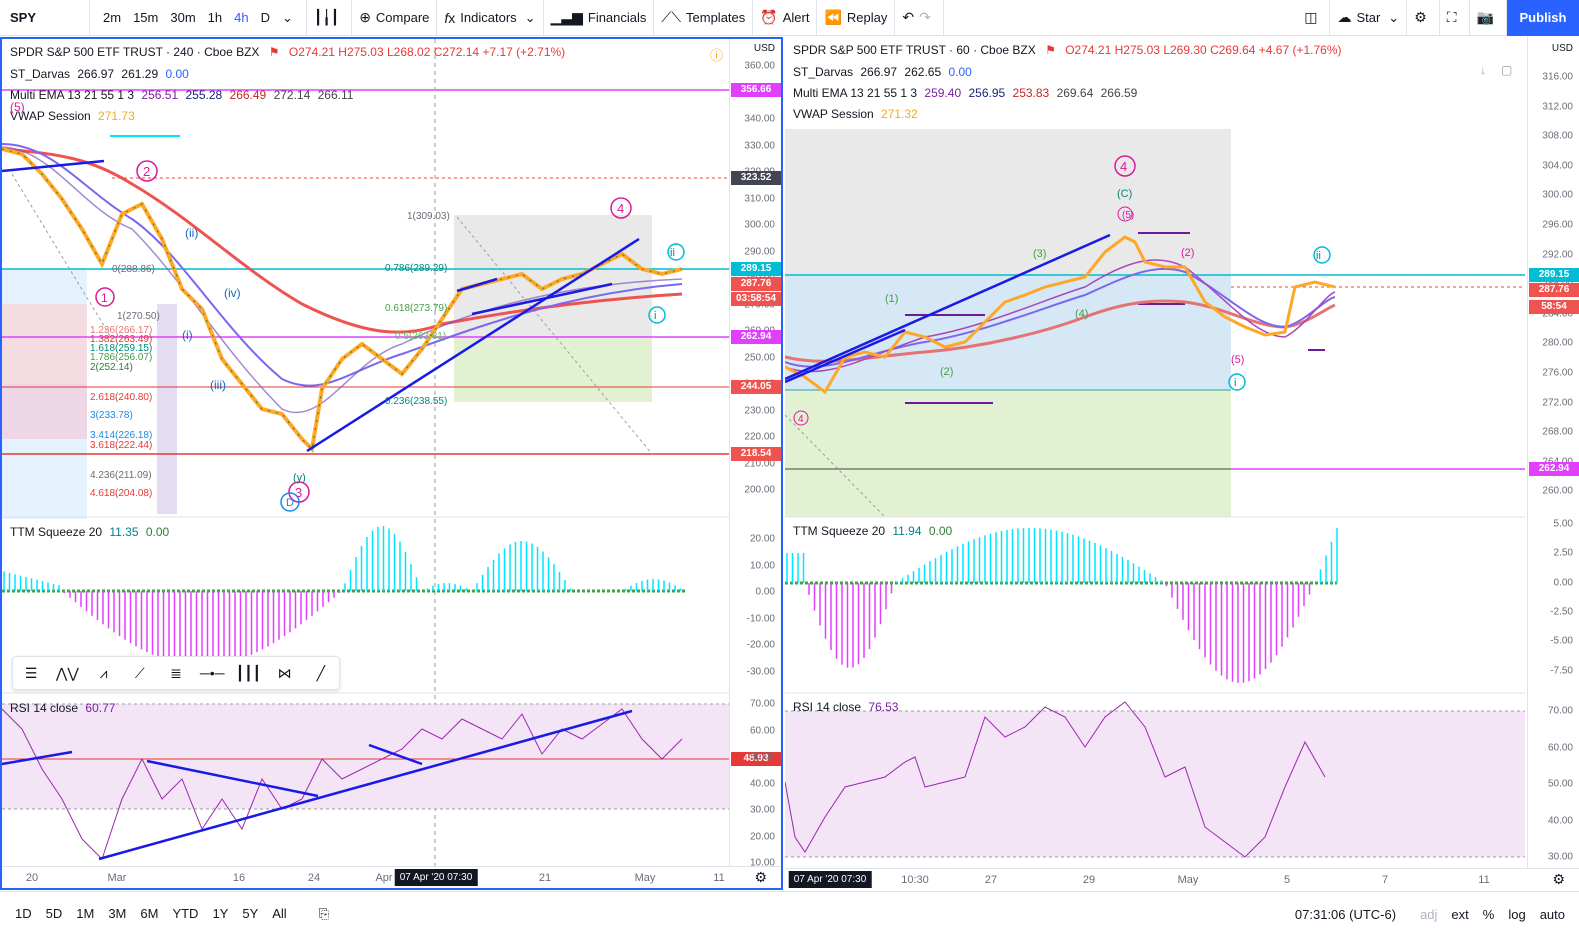 The image size is (1579, 936). Describe the element at coordinates (220, 913) in the screenshot. I see `range-1y: 1Y` at that location.